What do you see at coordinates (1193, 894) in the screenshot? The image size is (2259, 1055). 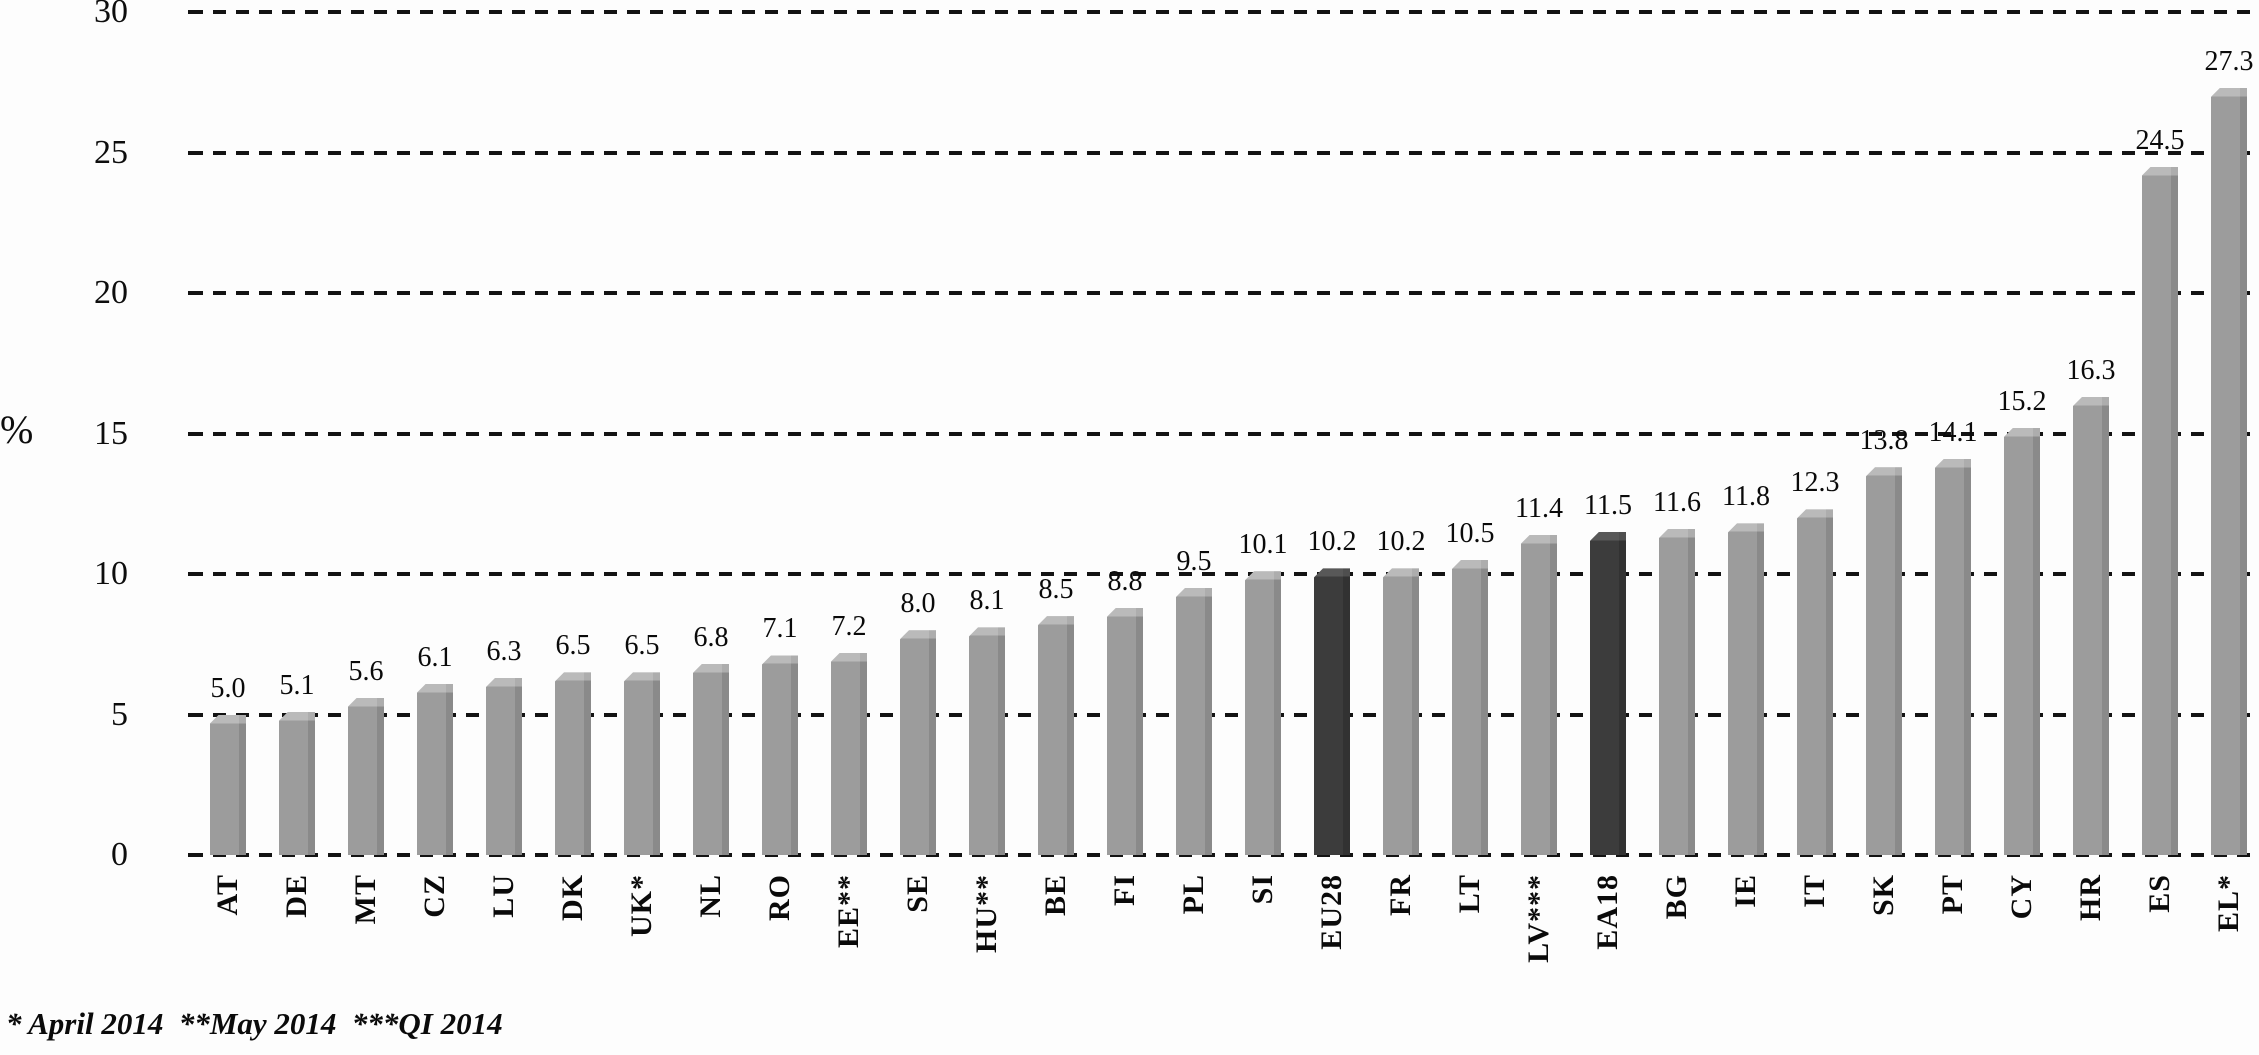 I see `x-axis-label-PL: PL` at bounding box center [1193, 894].